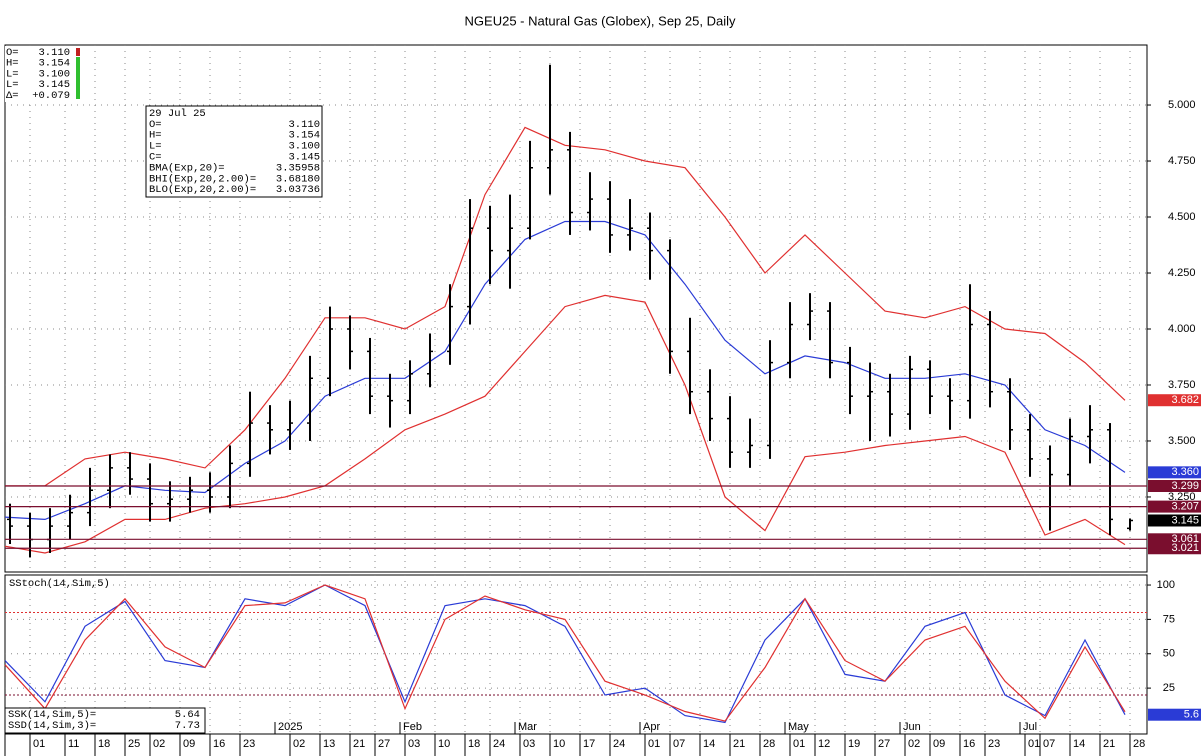  I want to click on y-tick-label: 25, so click(1169, 688).